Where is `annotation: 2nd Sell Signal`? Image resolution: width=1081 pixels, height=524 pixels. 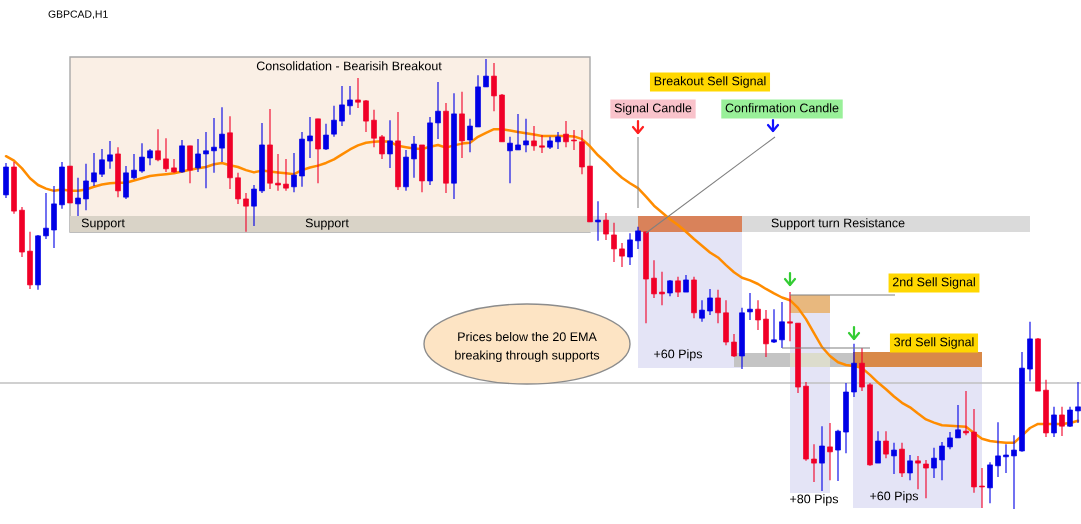 annotation: 2nd Sell Signal is located at coordinates (933, 283).